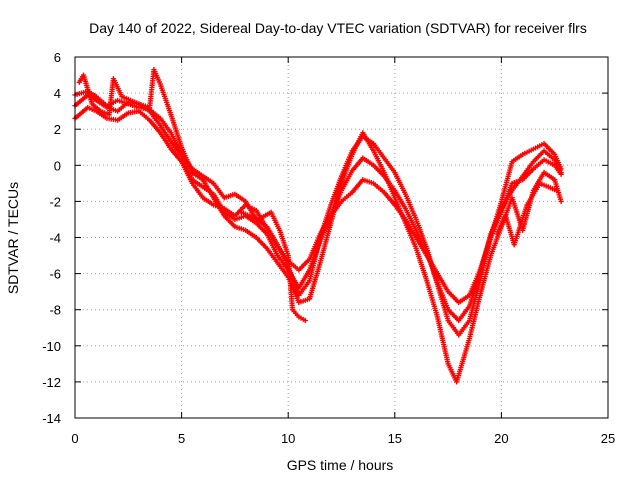 This screenshot has width=640, height=480. What do you see at coordinates (181, 438) in the screenshot?
I see `x-tick-label: 5` at bounding box center [181, 438].